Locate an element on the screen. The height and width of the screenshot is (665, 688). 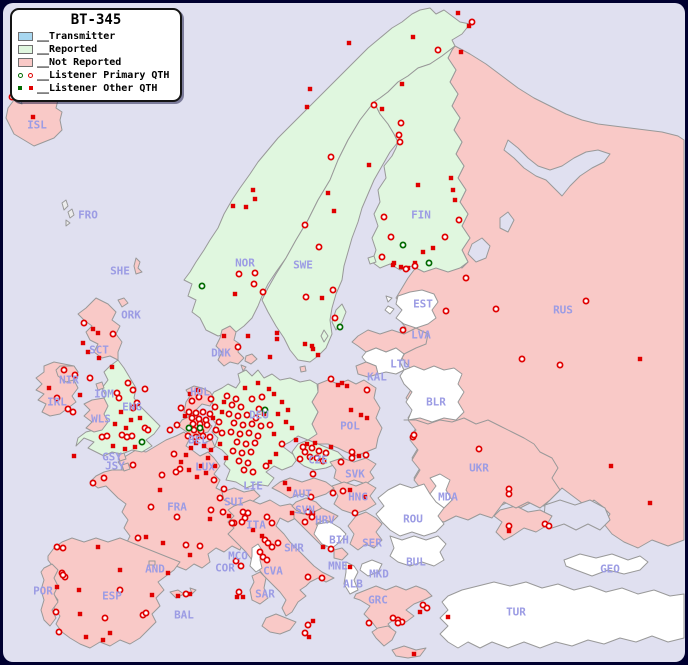
legend-item-label: __Transmitter is located at coordinates (76, 36).